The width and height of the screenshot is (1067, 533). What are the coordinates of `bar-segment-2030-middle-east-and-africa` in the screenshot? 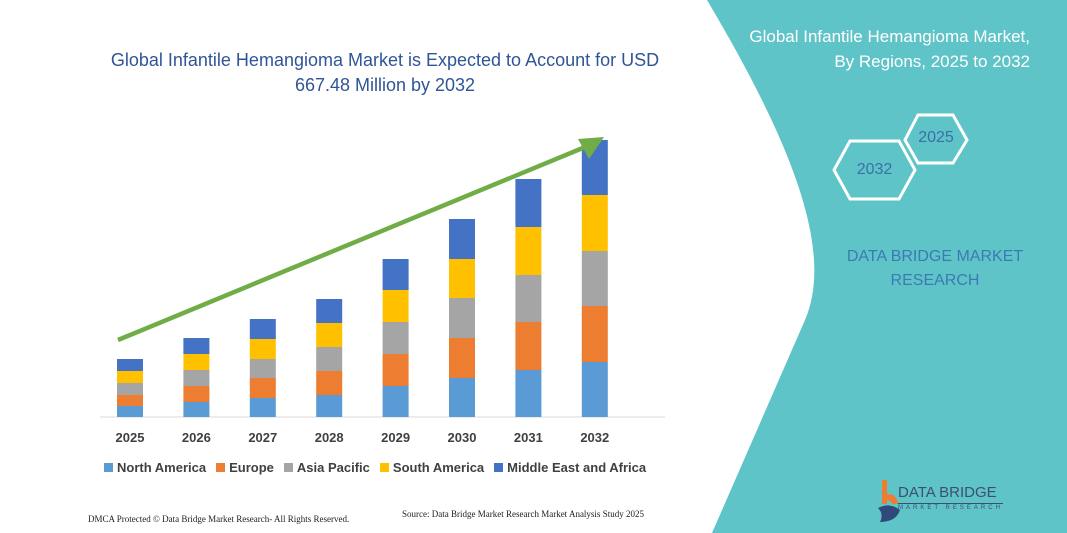 It's located at (462, 239).